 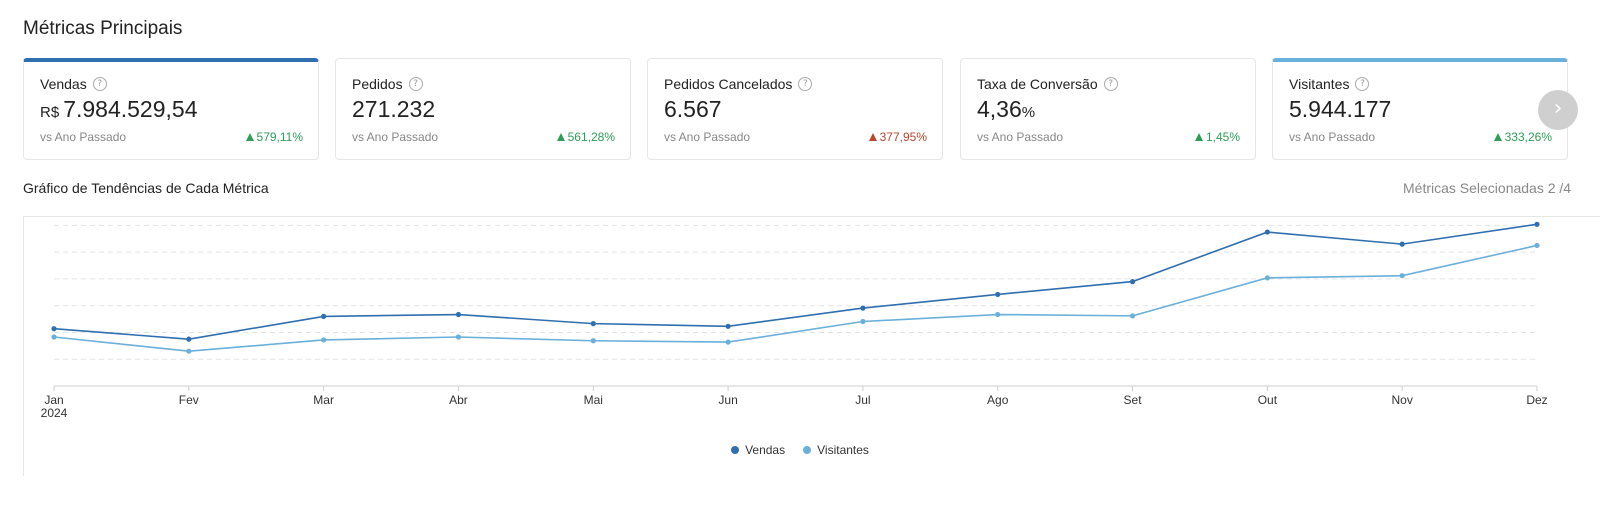 I want to click on change-value: 1,45%, so click(x=1222, y=137).